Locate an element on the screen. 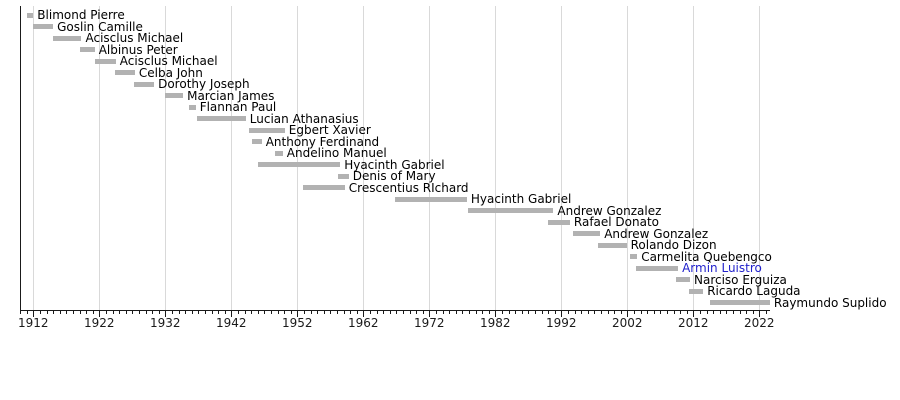 The image size is (900, 400). axis-tick-label: 1922 is located at coordinates (99, 323).